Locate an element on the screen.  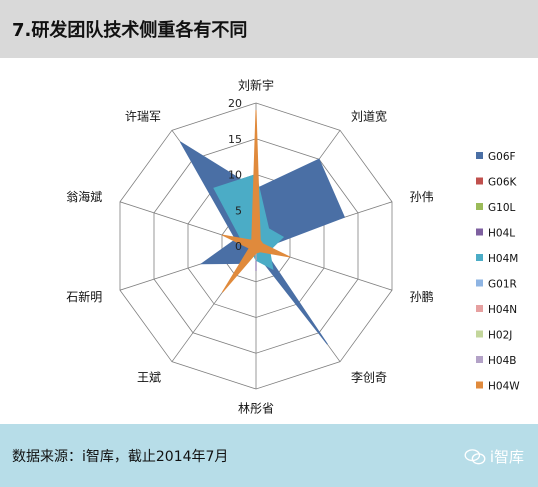
legend-label: H04L is located at coordinates (501, 234).